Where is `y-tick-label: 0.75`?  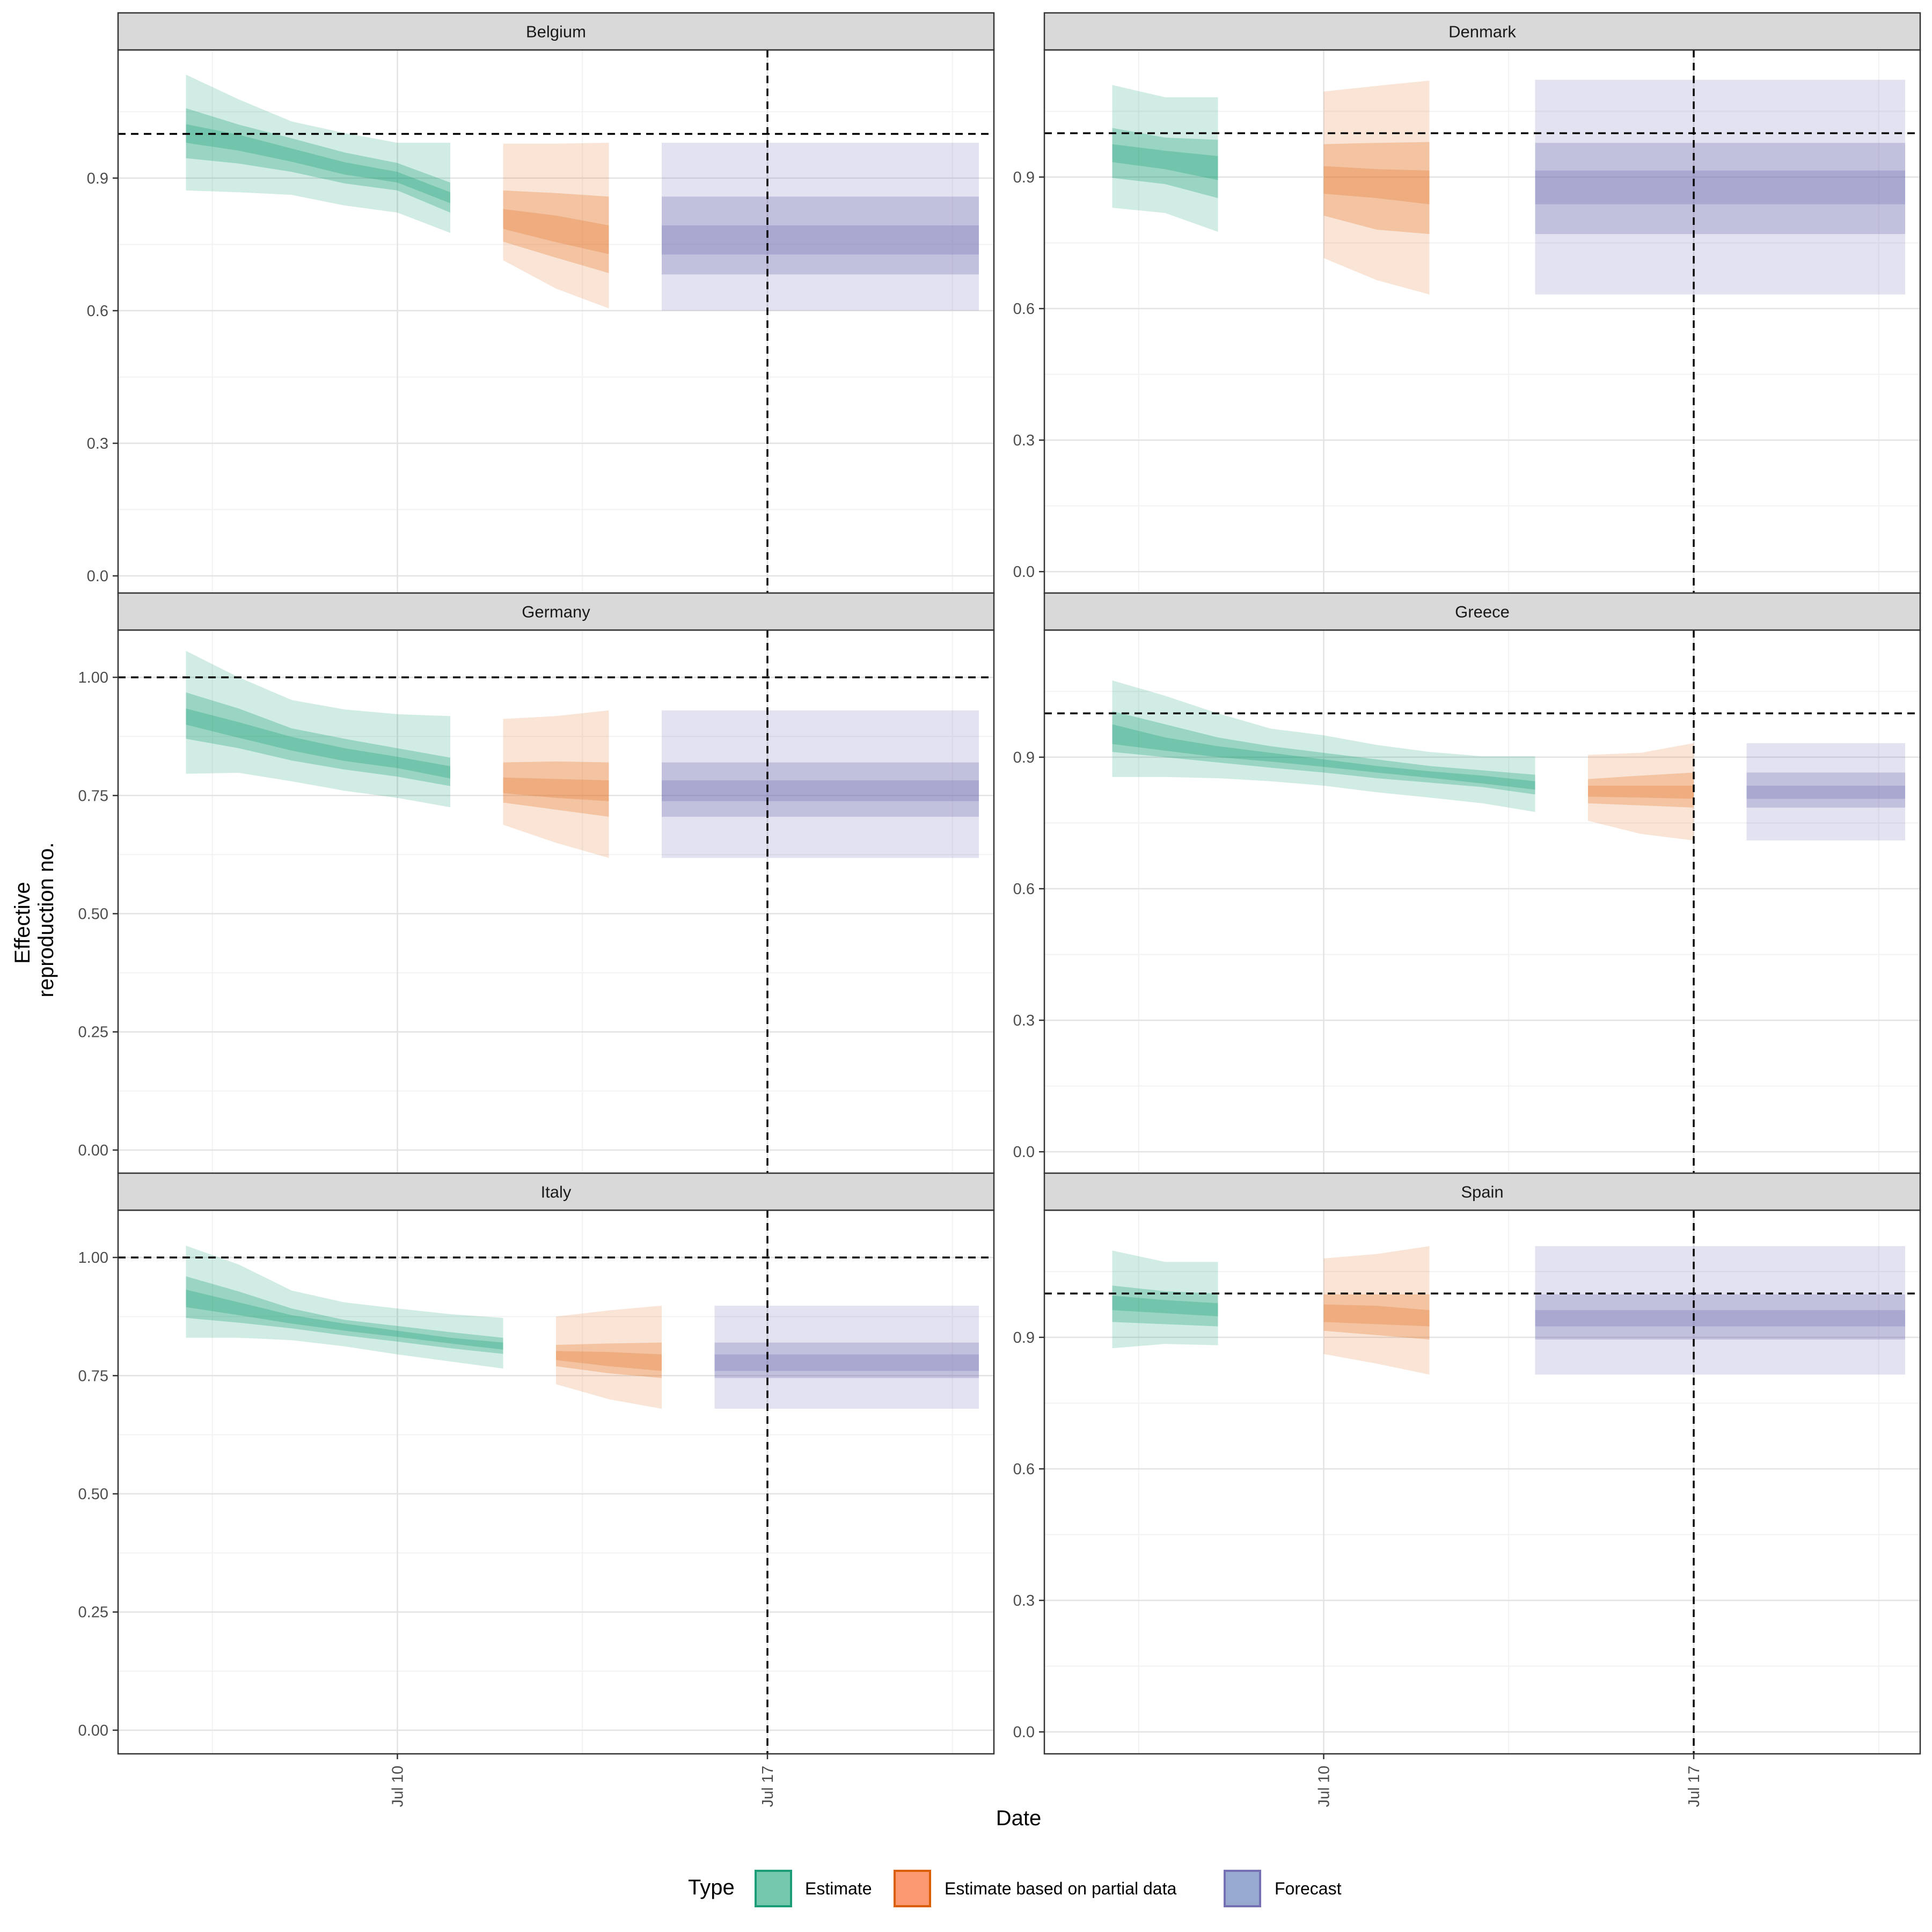 y-tick-label: 0.75 is located at coordinates (93, 1376).